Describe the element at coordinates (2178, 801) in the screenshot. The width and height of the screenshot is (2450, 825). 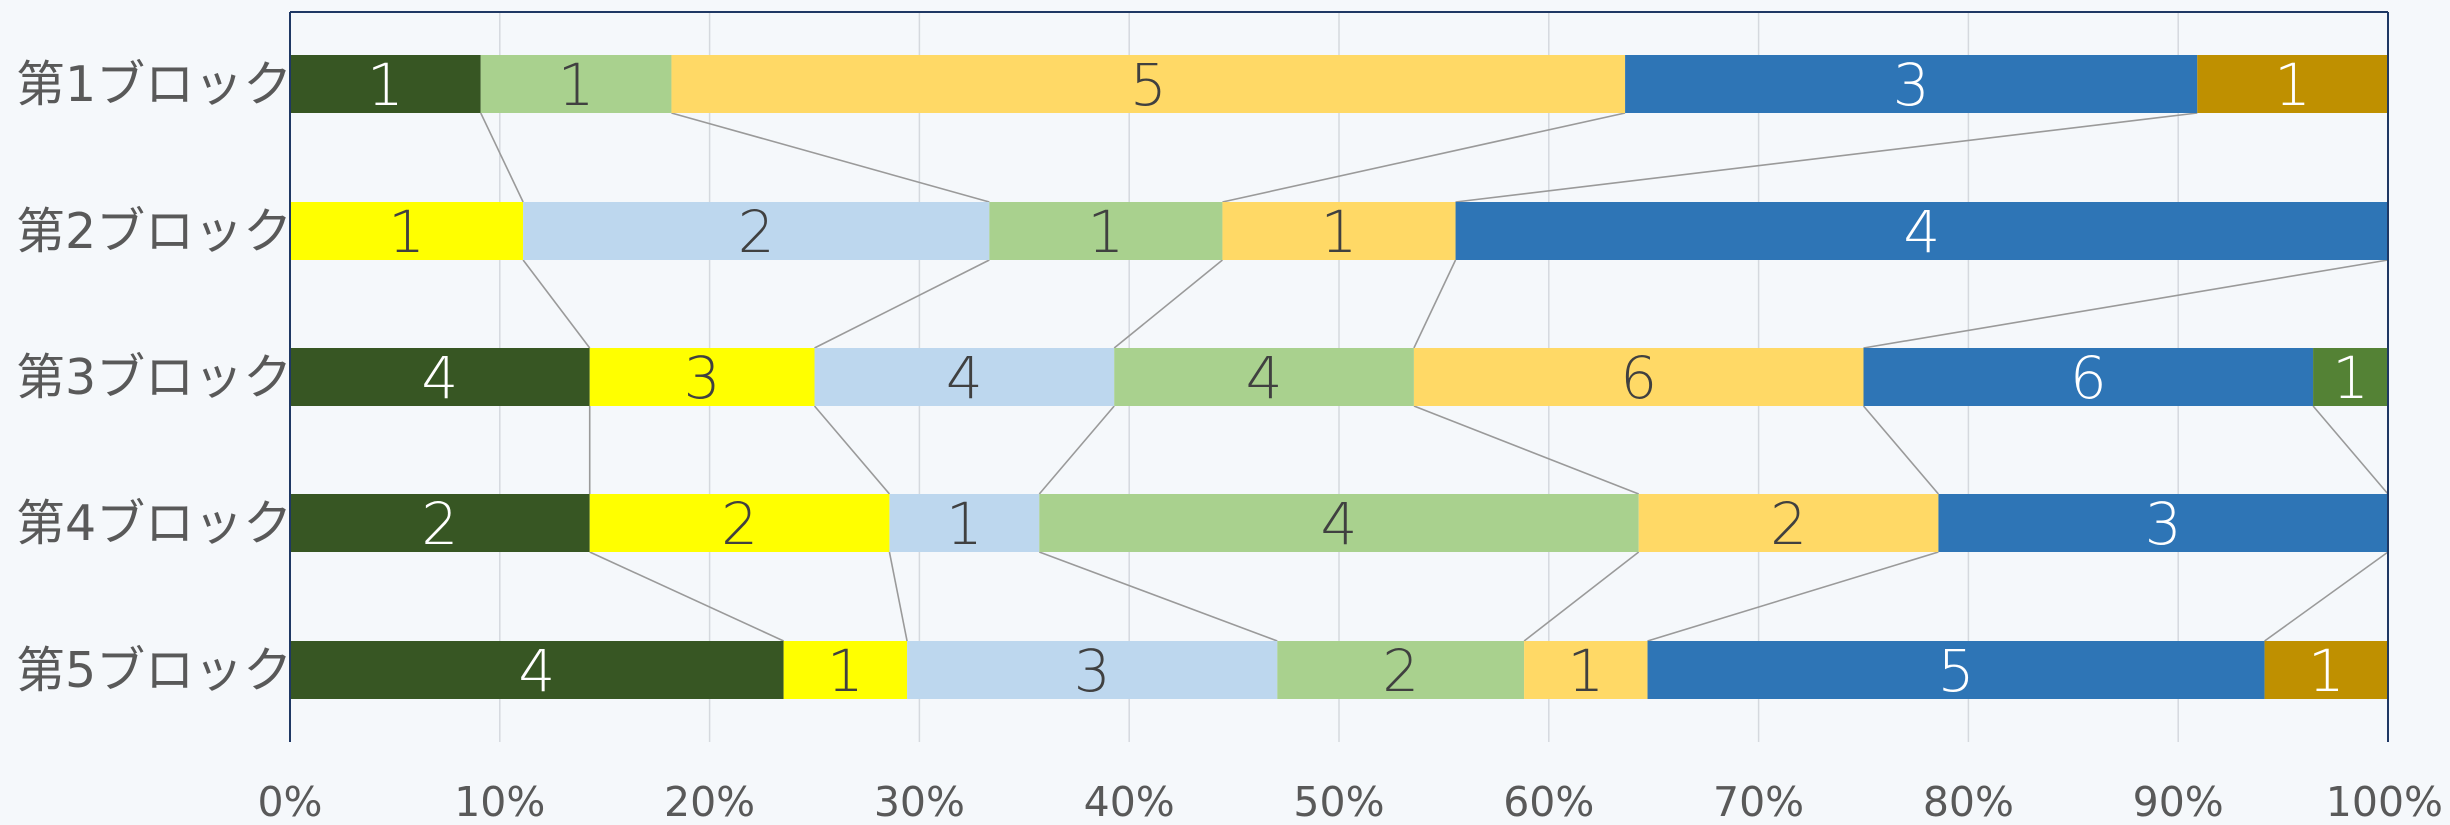
I see `x-tick-label: 90%` at that location.